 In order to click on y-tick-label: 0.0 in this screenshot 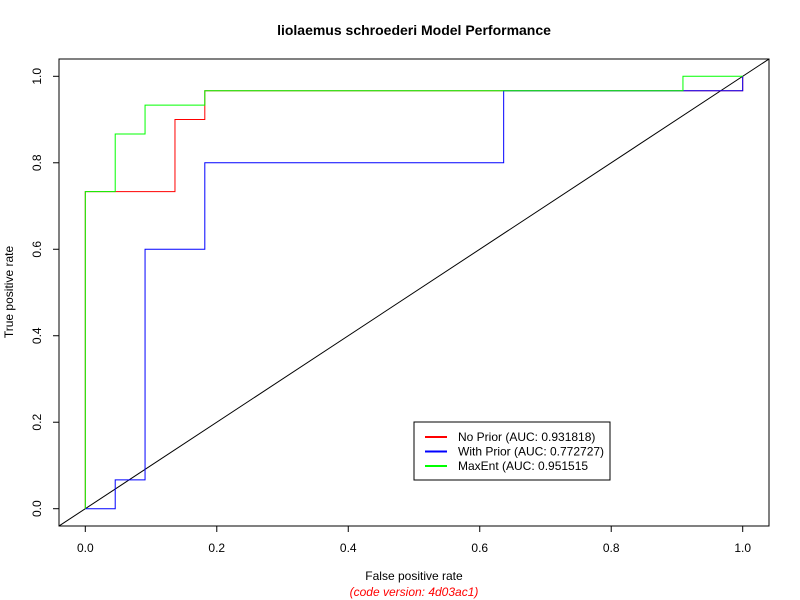, I will do `click(37, 508)`.